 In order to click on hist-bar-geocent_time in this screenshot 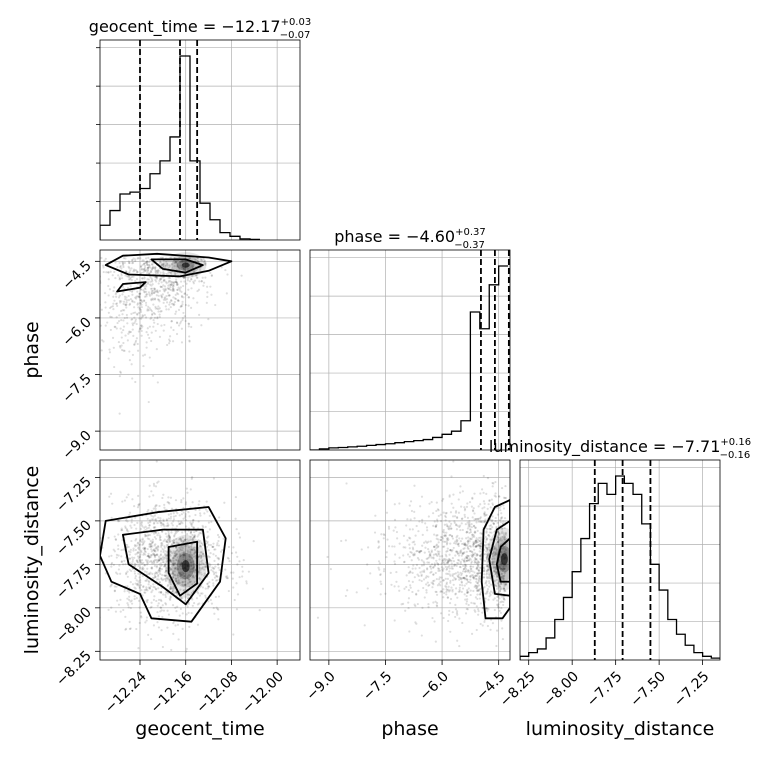, I will do `click(135, 216)`.